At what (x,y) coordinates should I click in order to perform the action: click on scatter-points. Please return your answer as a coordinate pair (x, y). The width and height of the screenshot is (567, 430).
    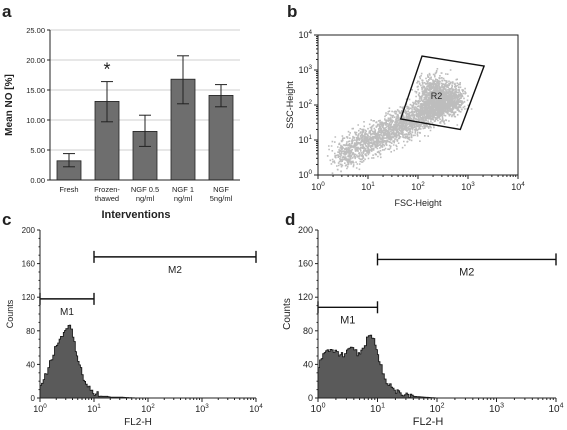
    Looking at the image, I should click on (399, 121).